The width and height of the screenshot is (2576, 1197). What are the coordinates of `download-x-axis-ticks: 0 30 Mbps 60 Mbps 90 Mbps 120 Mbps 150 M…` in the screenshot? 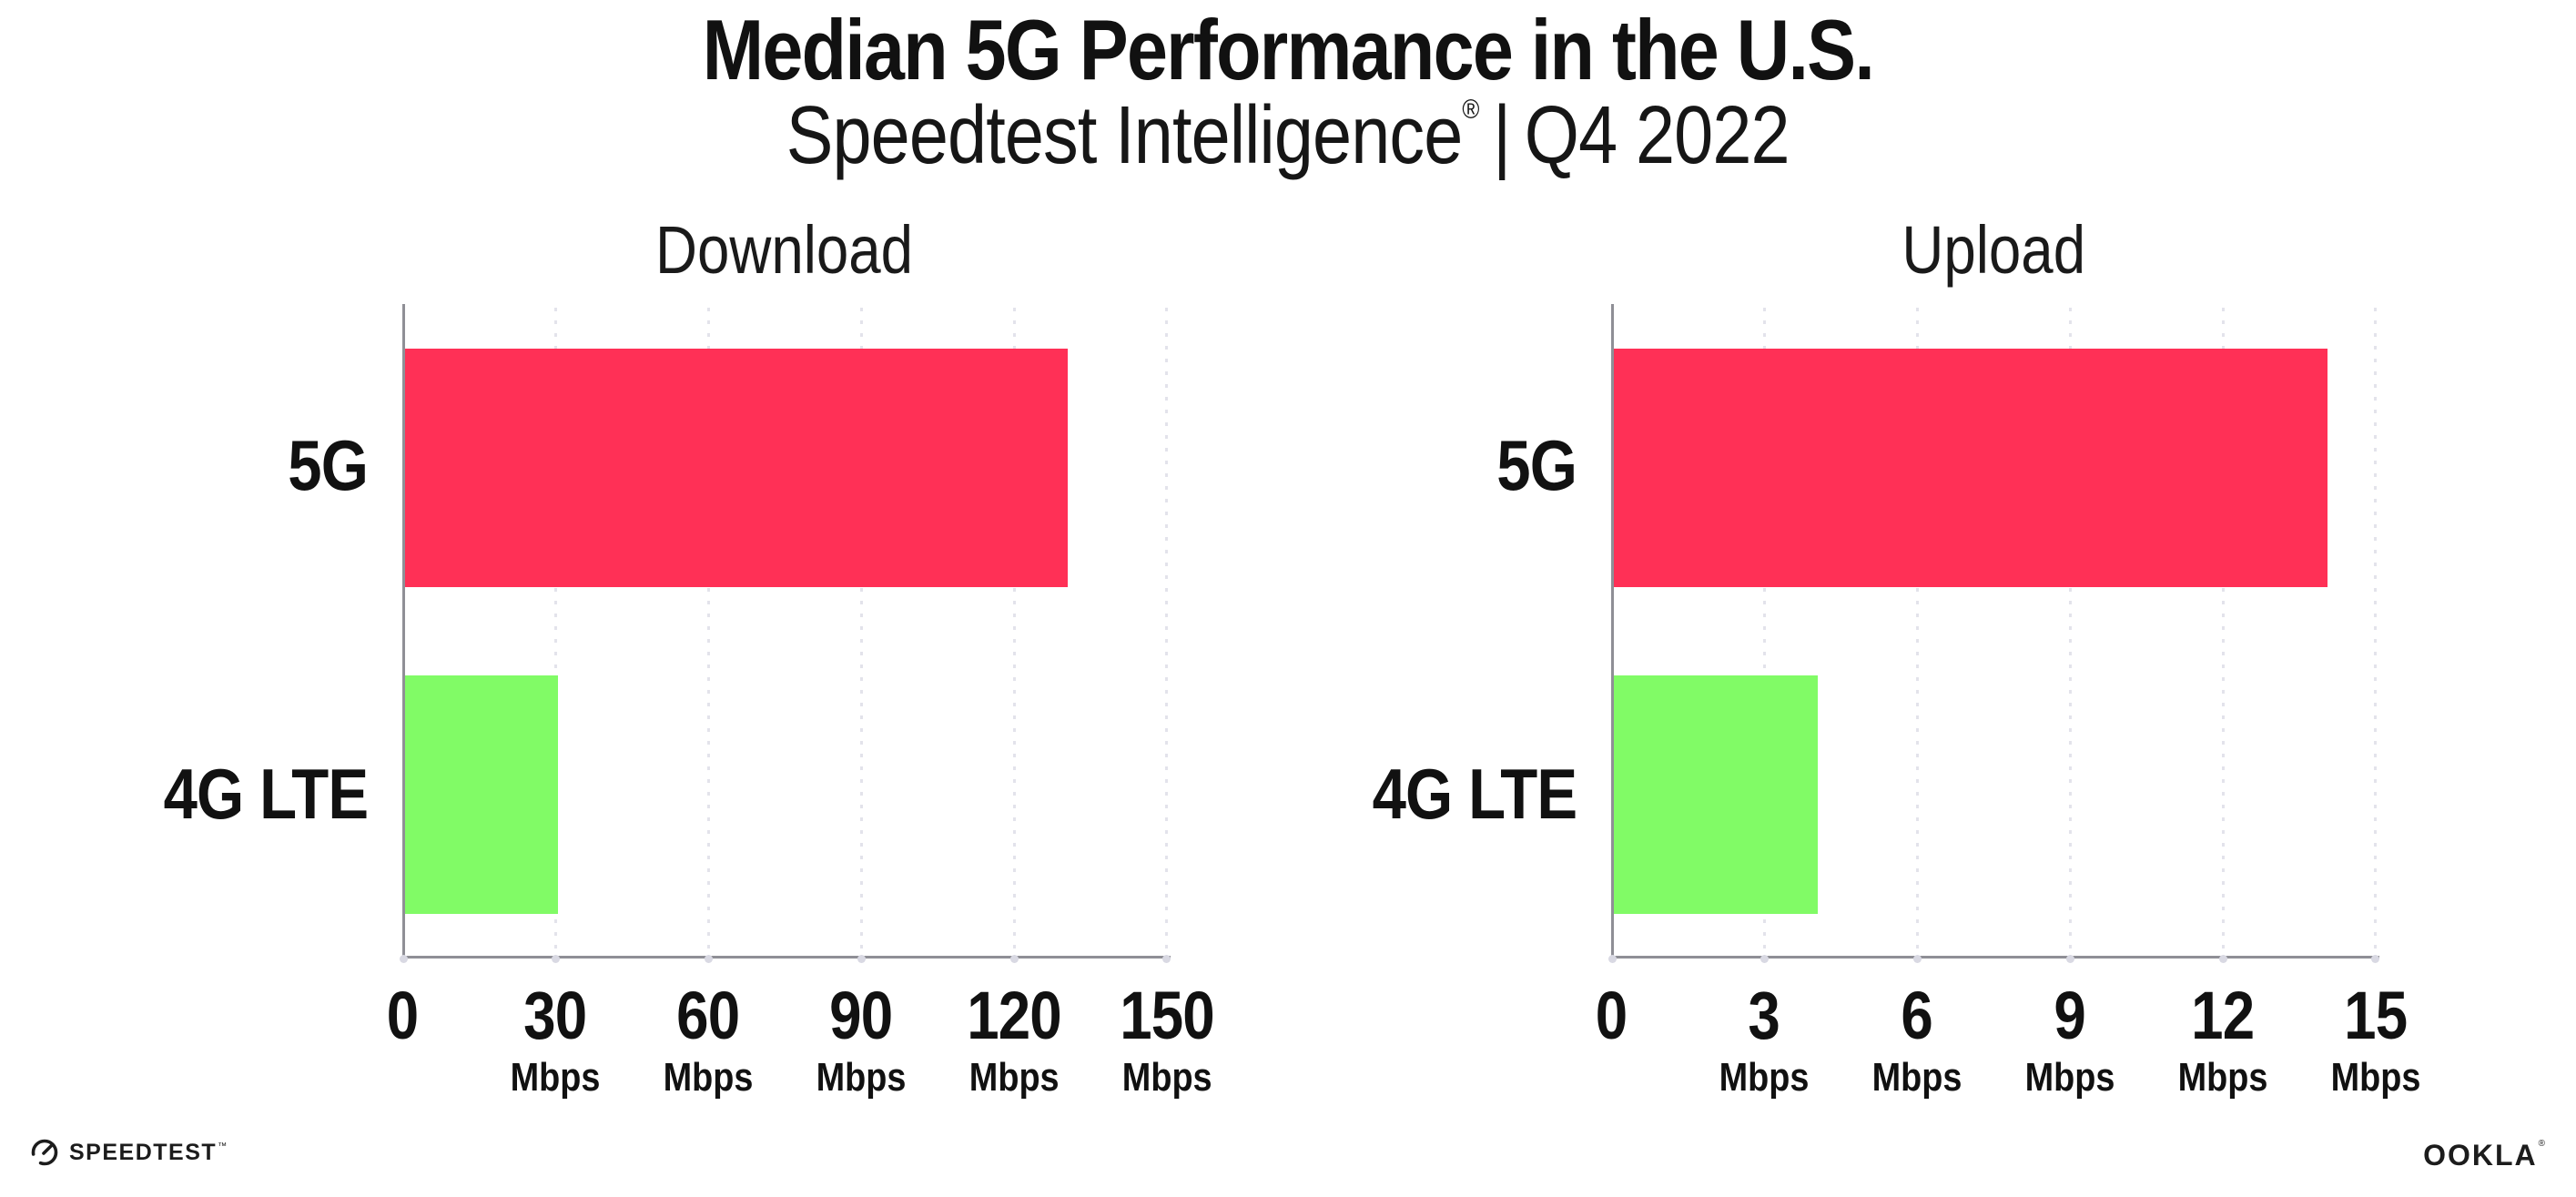 It's located at (801, 1043).